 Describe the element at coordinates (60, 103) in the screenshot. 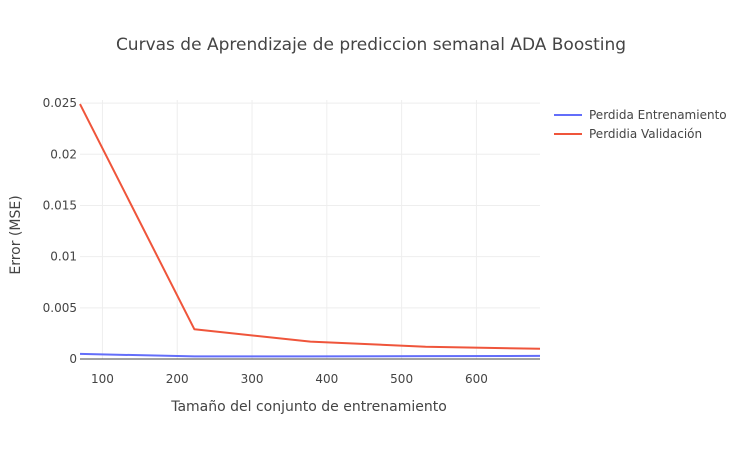

I see `y-tick-label: 0.025` at that location.